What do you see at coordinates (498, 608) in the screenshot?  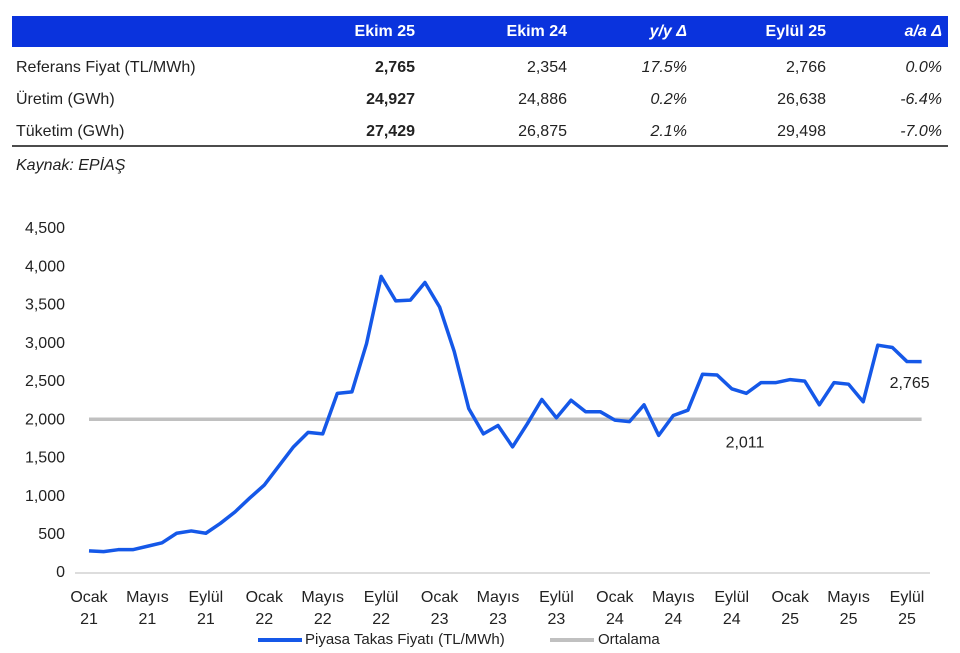 I see `x-tick-label: Mayıs 23` at bounding box center [498, 608].